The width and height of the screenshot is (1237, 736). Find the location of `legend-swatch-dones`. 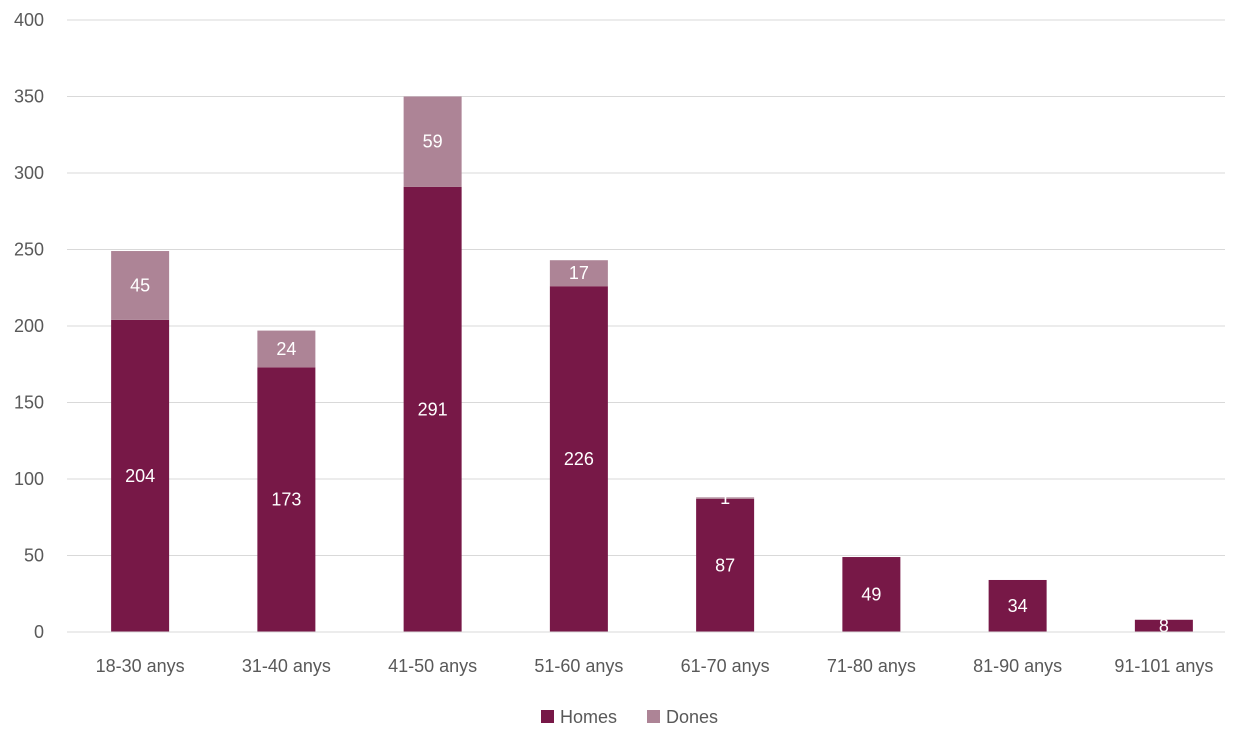

legend-swatch-dones is located at coordinates (653, 716).